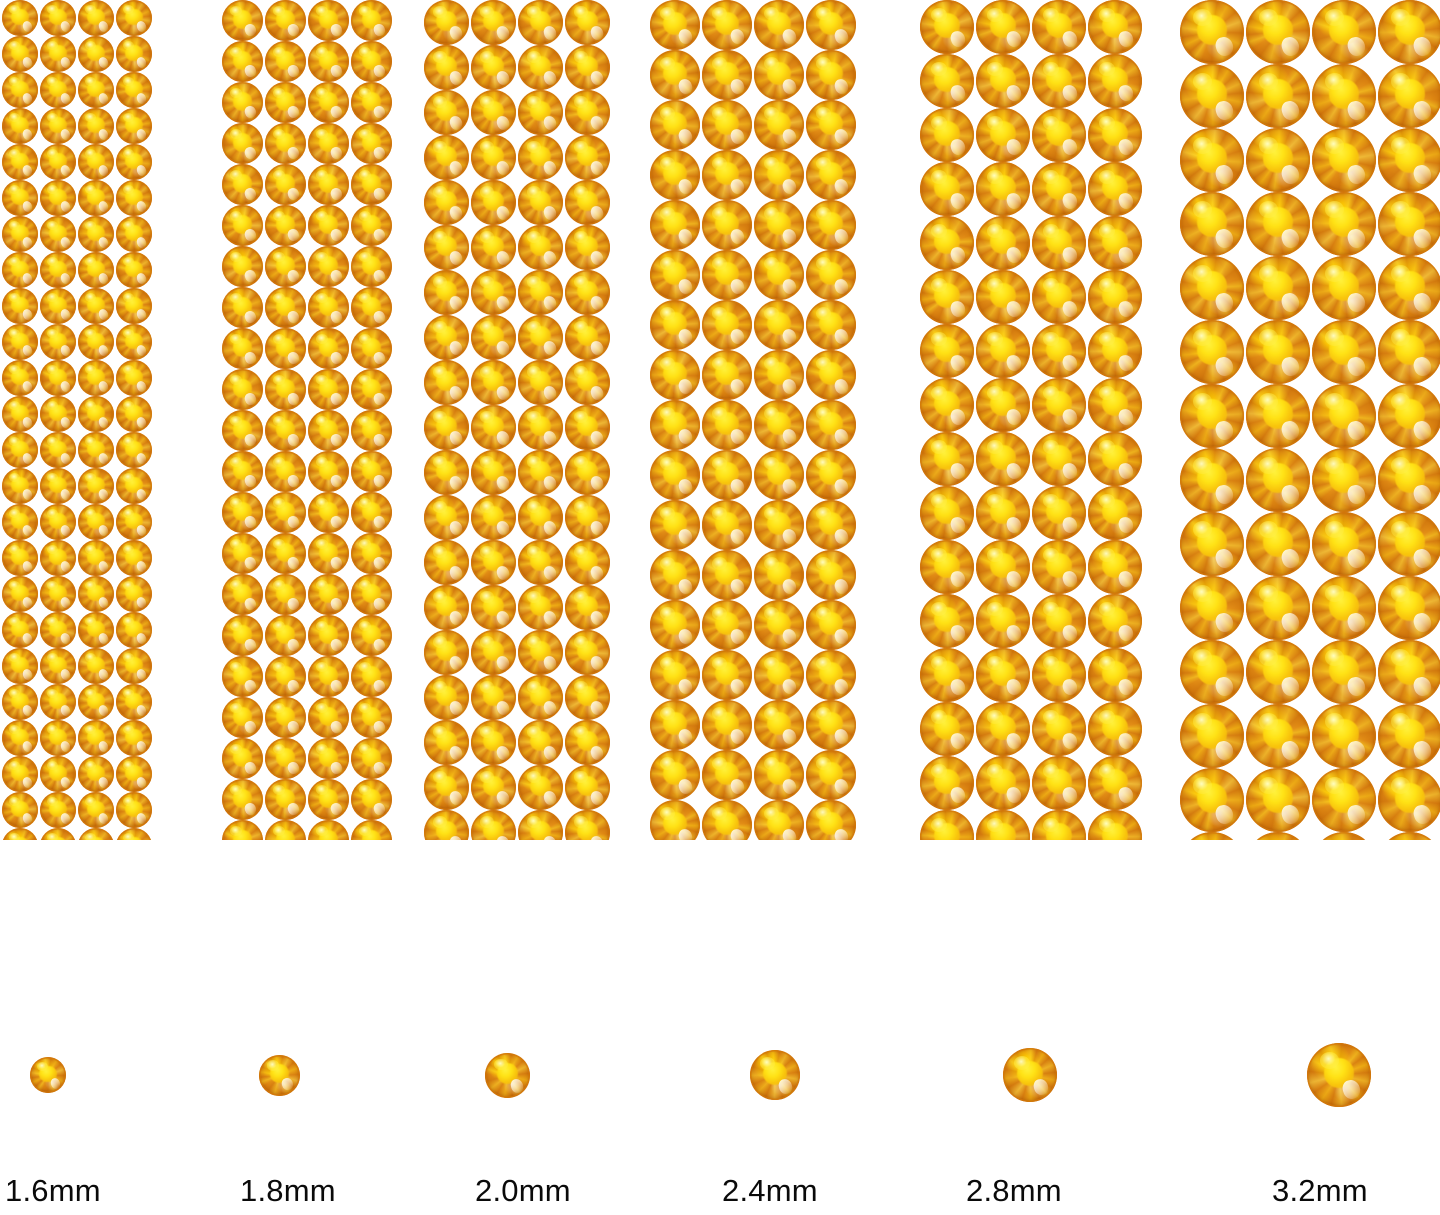  Describe the element at coordinates (1320, 1190) in the screenshot. I see `size-label-3-2mm: 3.2mm` at that location.